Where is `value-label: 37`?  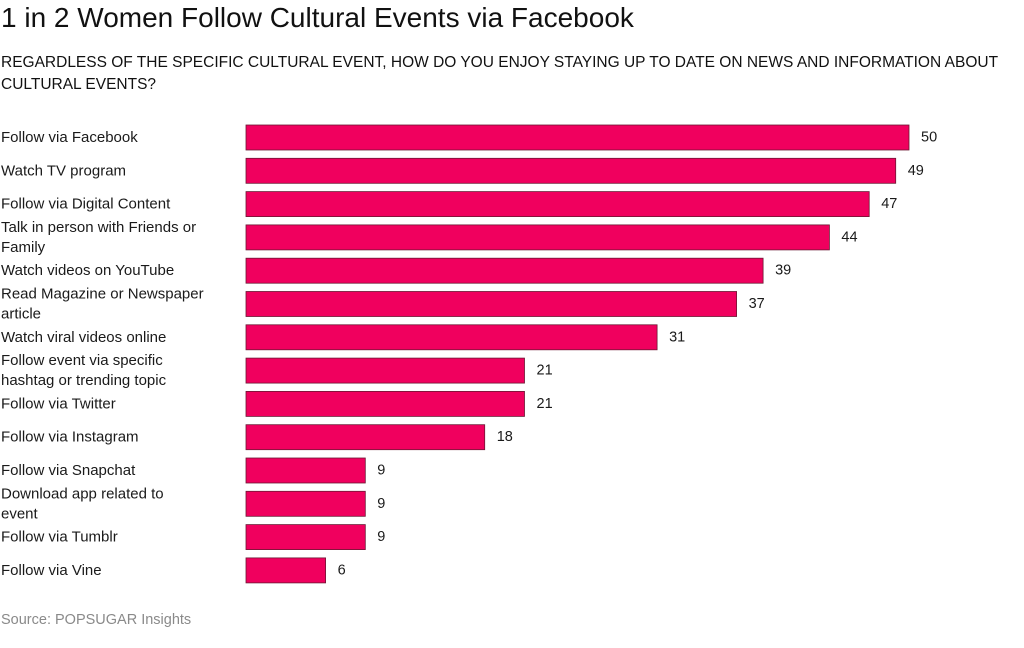
value-label: 37 is located at coordinates (757, 304).